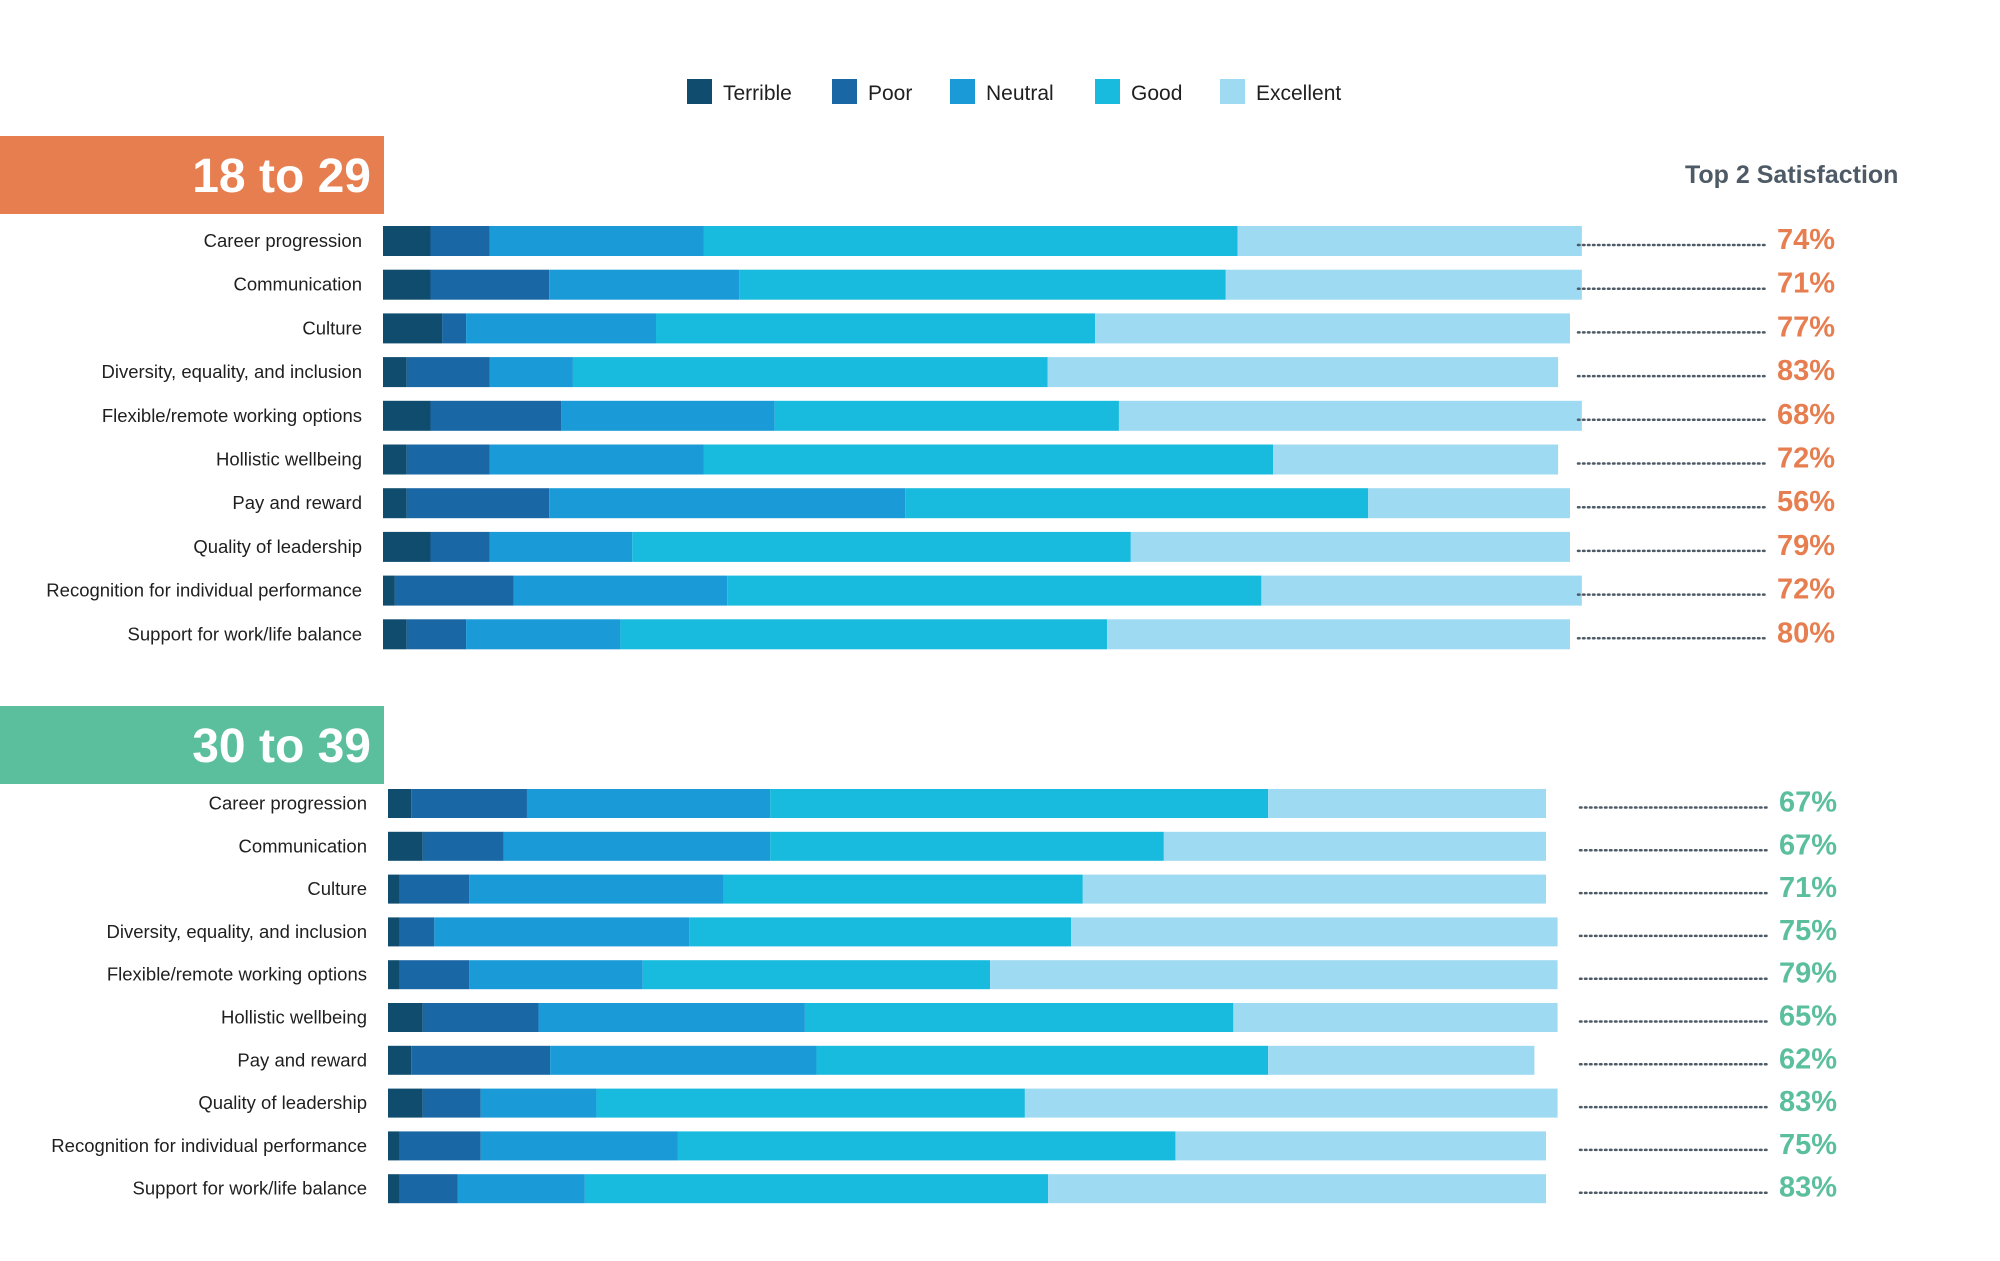  What do you see at coordinates (1072, 888) in the screenshot?
I see `bar-row-culture: Culture 71%` at bounding box center [1072, 888].